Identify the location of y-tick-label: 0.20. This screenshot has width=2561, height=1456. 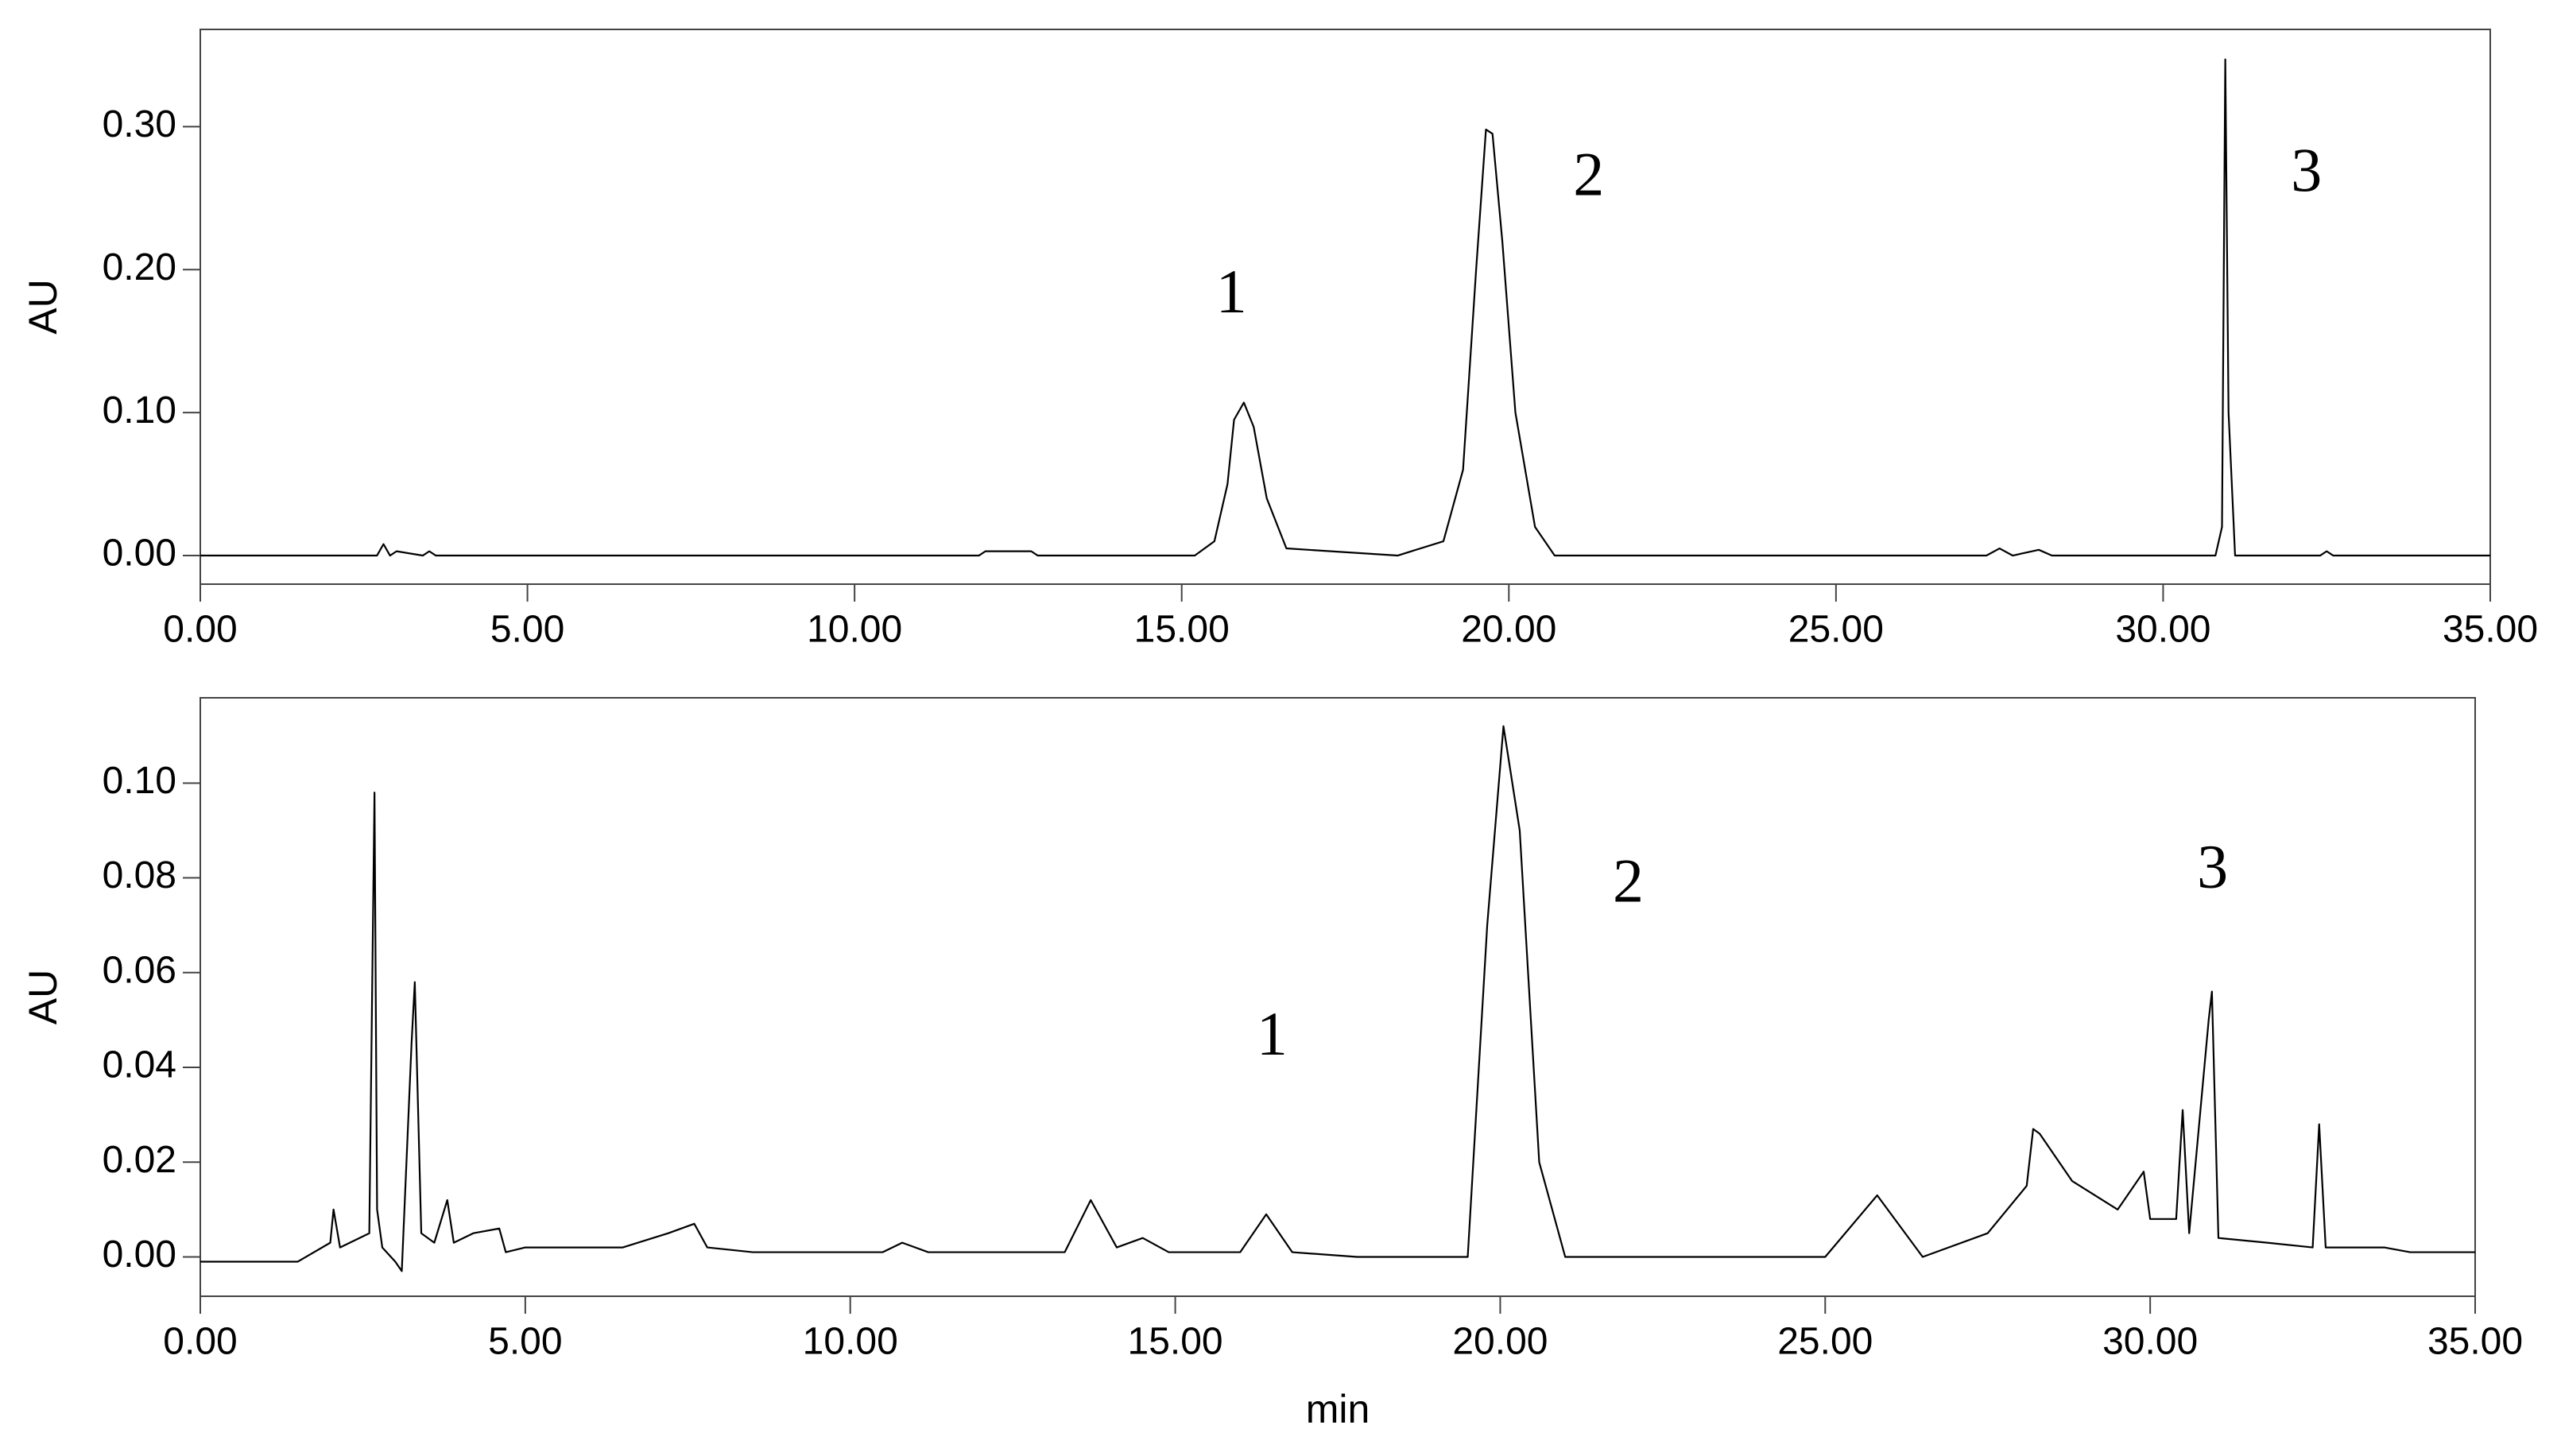
(139, 267).